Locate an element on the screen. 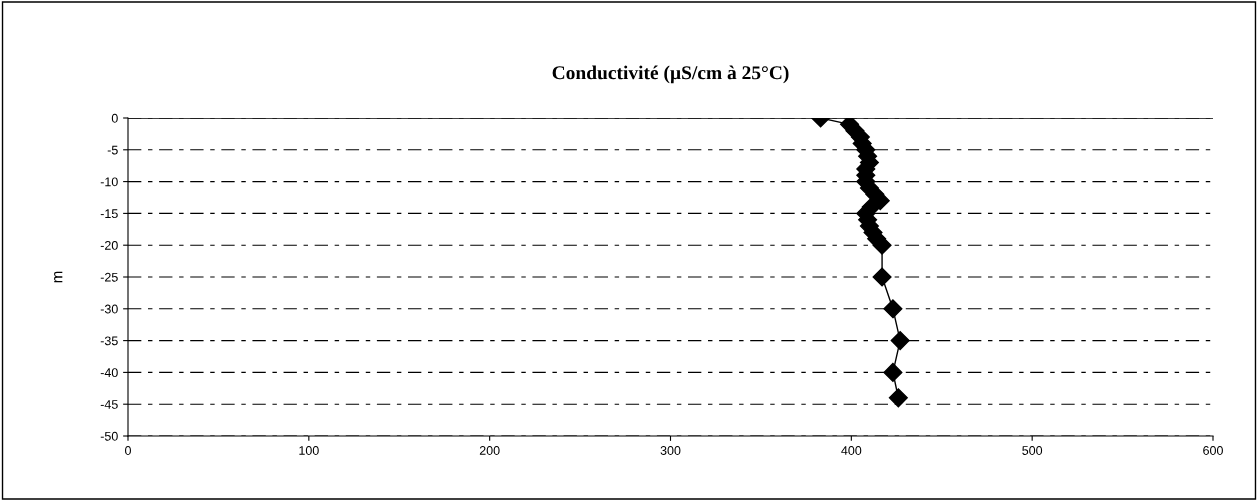 This screenshot has width=1258, height=501. x-tick-label: 0 is located at coordinates (128, 450).